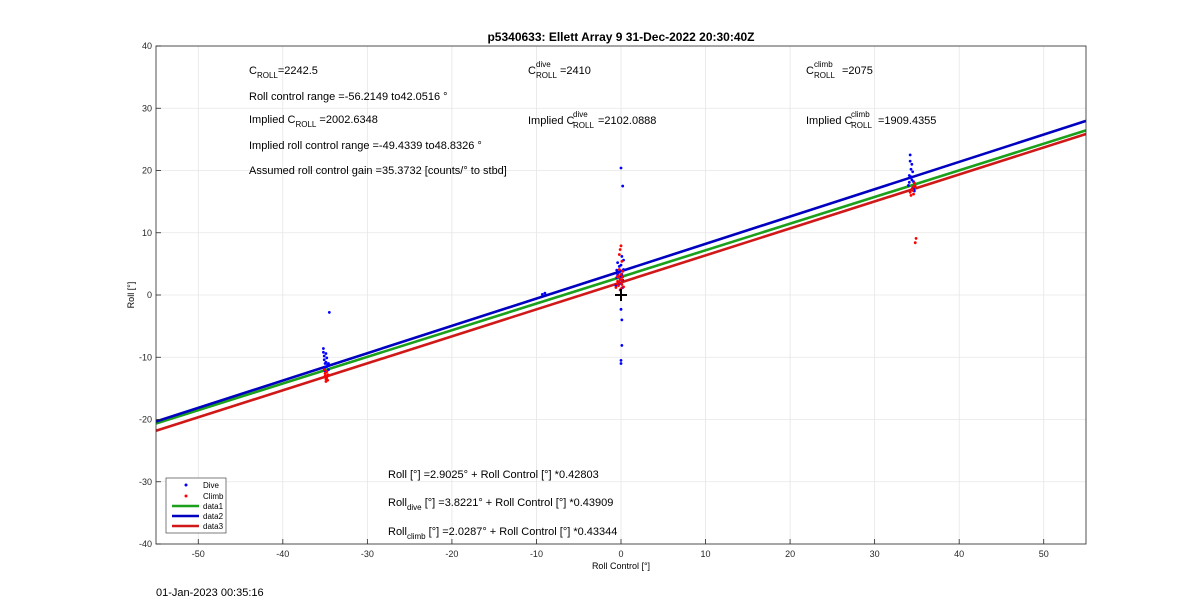 The height and width of the screenshot is (611, 1200). What do you see at coordinates (875, 554) in the screenshot?
I see `x-tick-label: 30` at bounding box center [875, 554].